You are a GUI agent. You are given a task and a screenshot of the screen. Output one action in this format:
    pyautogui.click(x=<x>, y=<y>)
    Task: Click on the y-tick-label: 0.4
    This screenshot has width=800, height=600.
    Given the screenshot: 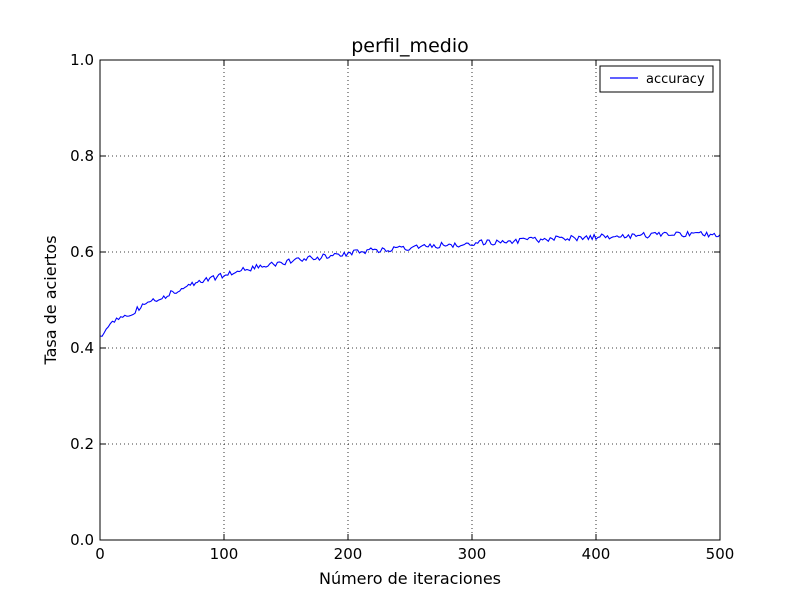 What is the action you would take?
    pyautogui.click(x=82, y=348)
    